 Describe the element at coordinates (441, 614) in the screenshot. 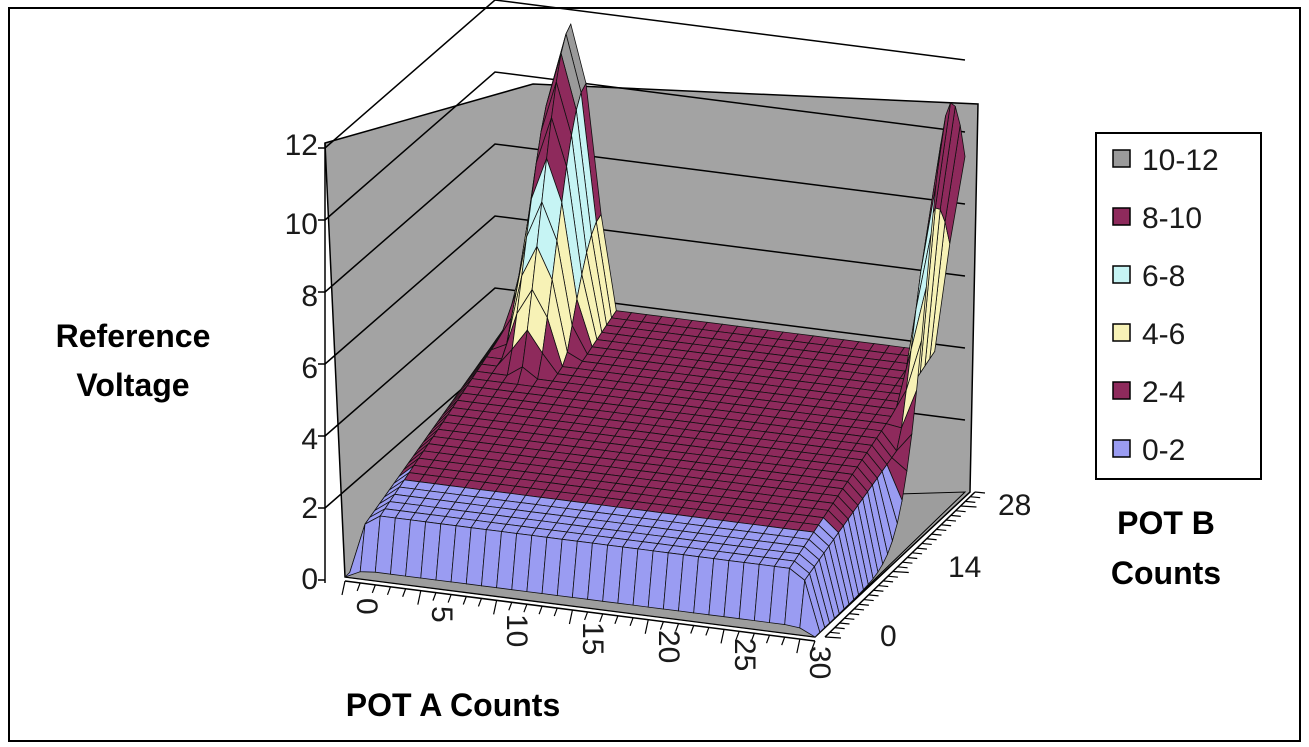

I see `x-tick-5: 5` at that location.